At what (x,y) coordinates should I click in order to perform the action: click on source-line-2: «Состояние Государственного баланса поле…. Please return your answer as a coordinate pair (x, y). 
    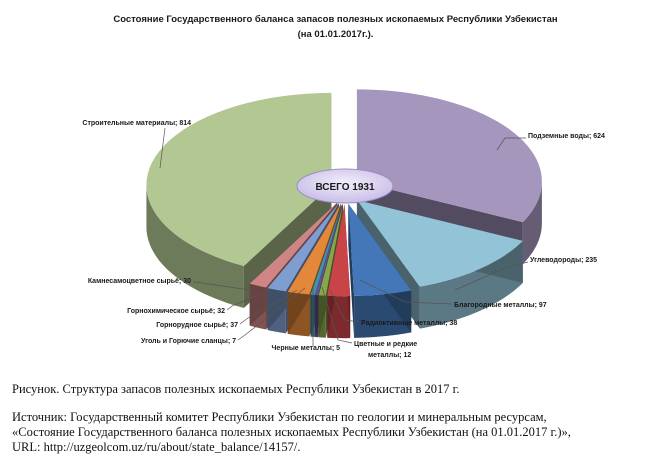
    Looking at the image, I should click on (291, 432).